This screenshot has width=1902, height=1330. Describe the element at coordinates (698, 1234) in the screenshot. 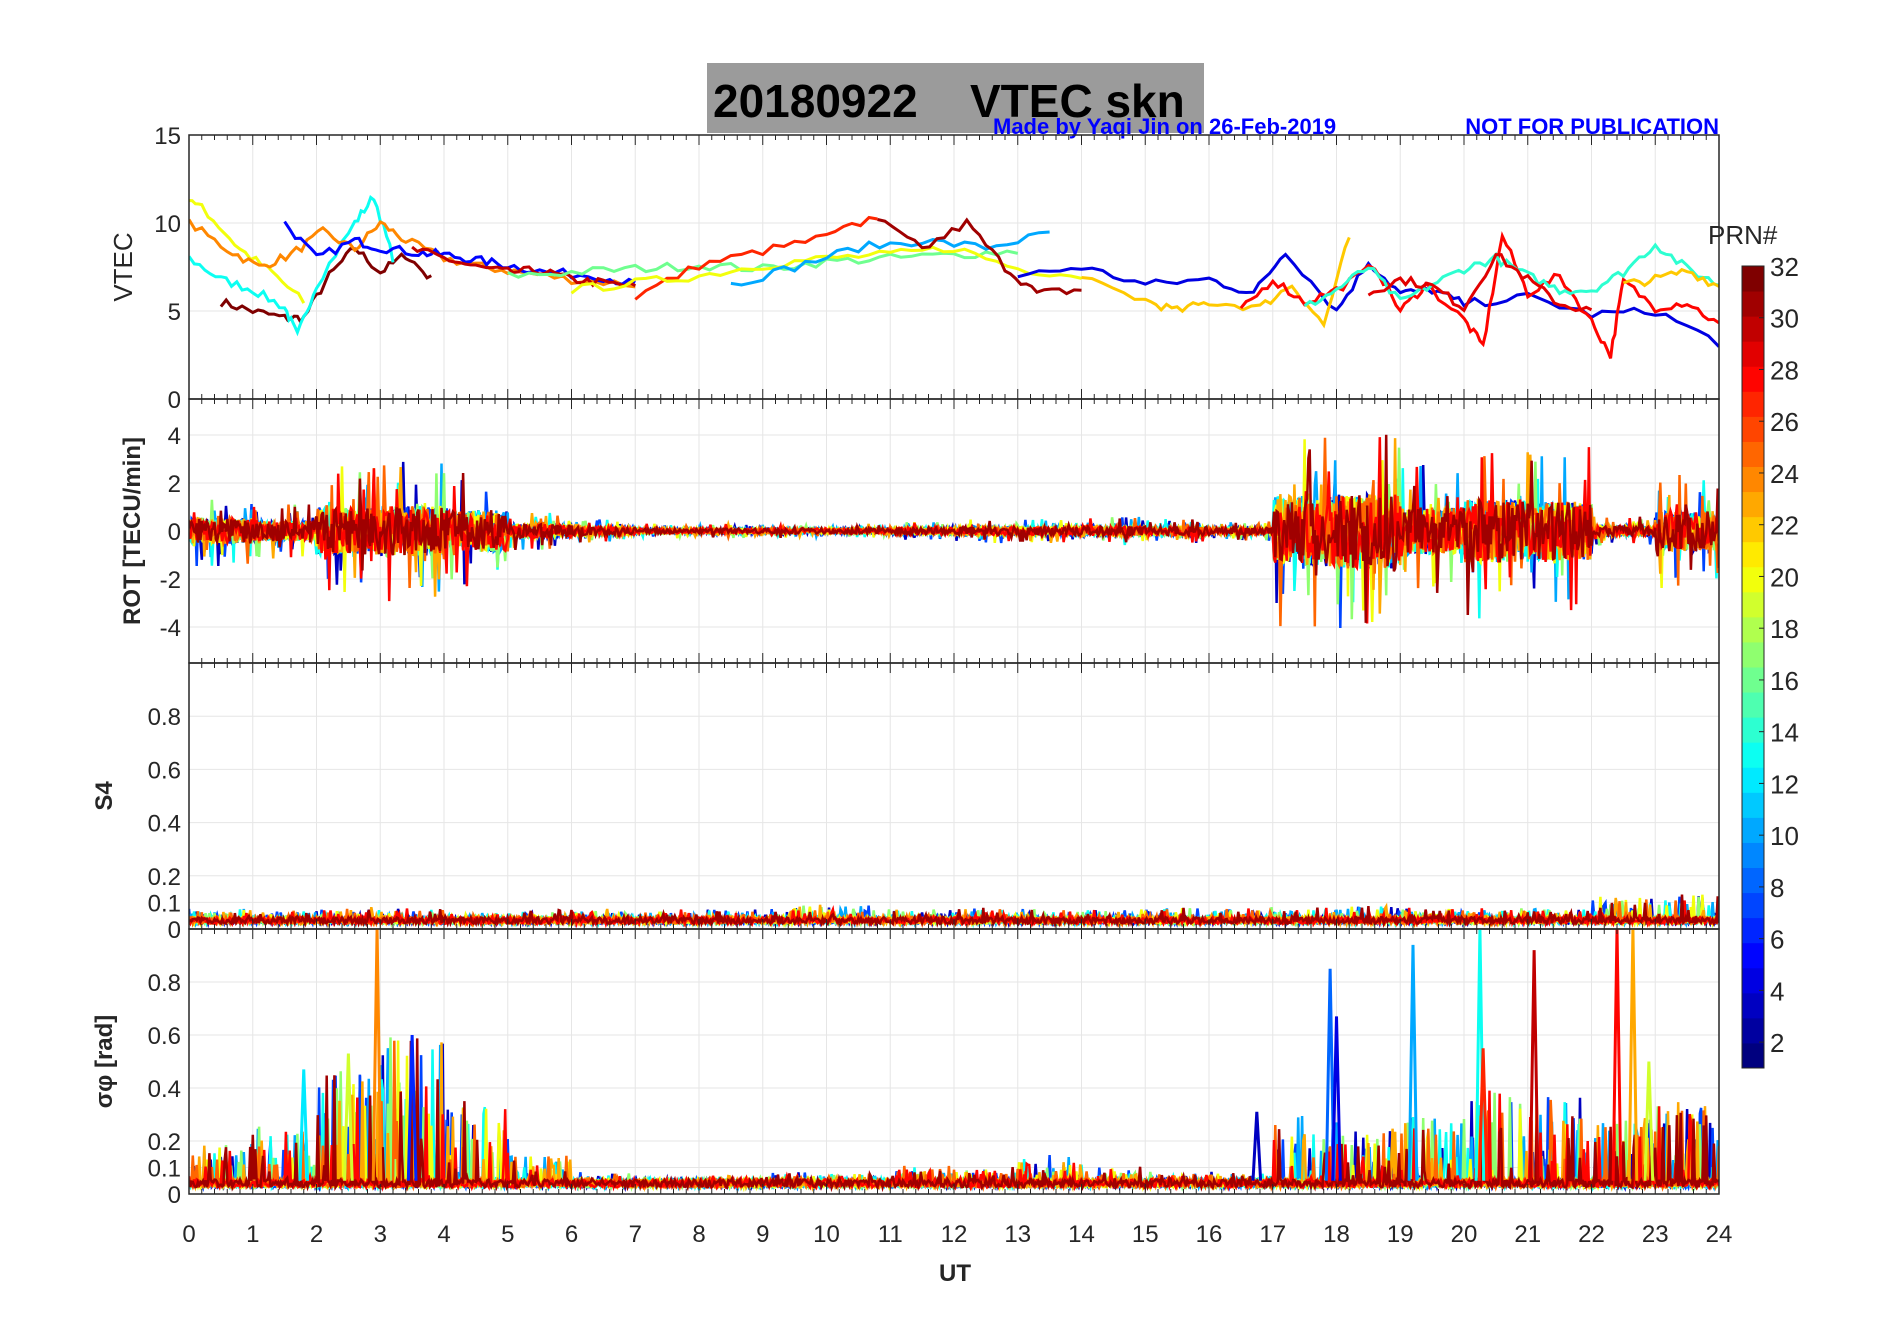

I see `x-tick-label: 8` at that location.